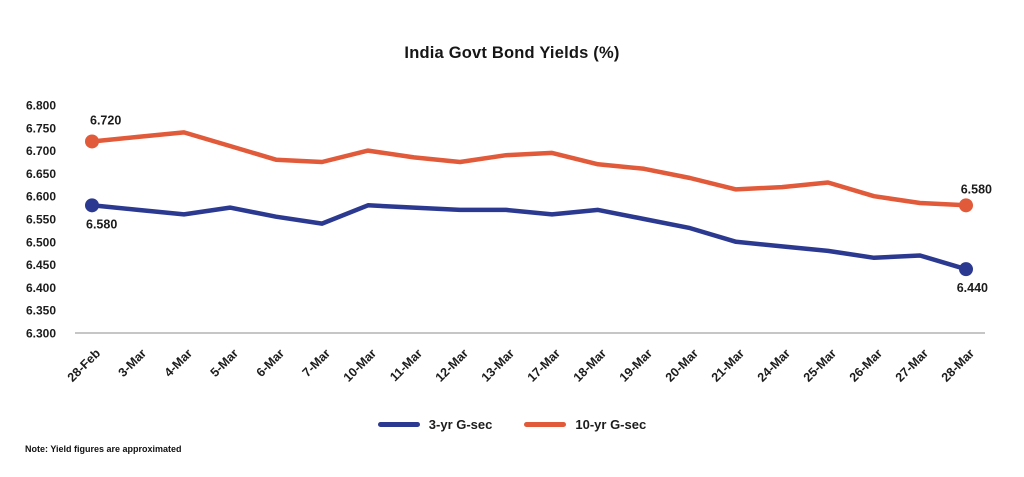  What do you see at coordinates (866, 365) in the screenshot?
I see `x-axis-tick-label: 26-Mar` at bounding box center [866, 365].